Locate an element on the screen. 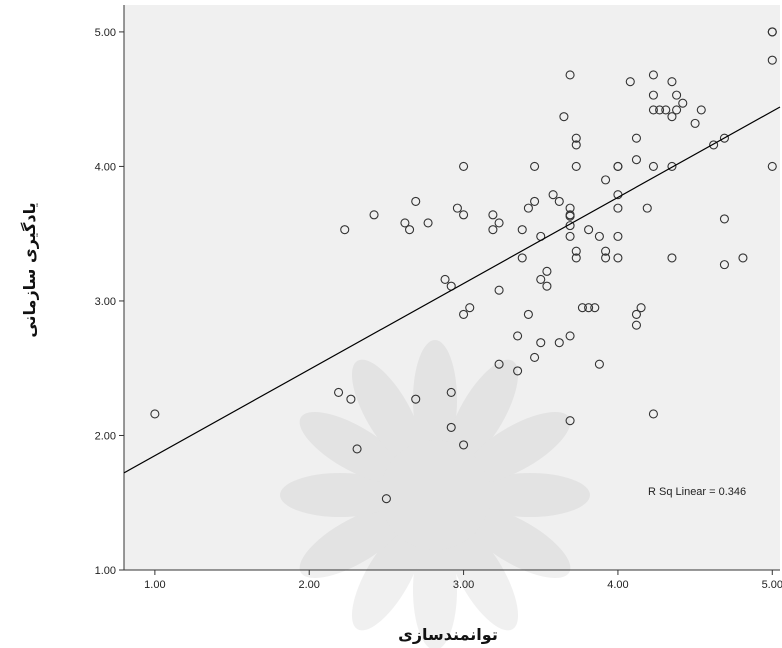  x-tick-label: 3.00 is located at coordinates (463, 585).